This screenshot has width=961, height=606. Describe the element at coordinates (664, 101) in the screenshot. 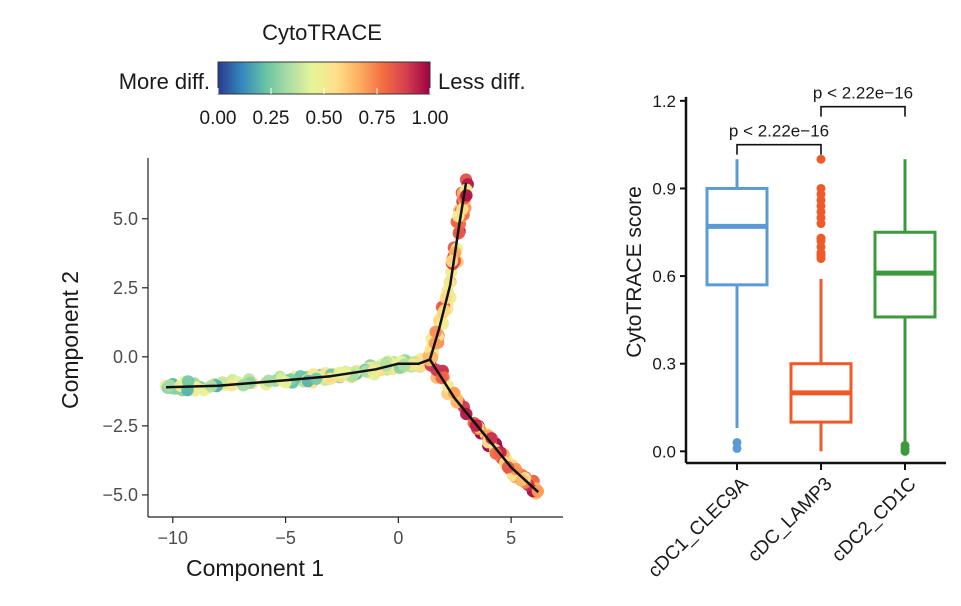

I see `boxplot-y-tick-label: 1.2` at that location.